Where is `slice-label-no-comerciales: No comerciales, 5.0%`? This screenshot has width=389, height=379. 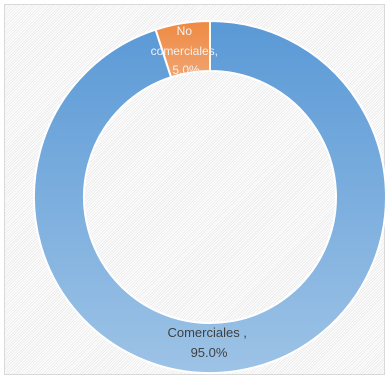 slice-label-no-comerciales: No comerciales, 5.0% is located at coordinates (186, 50).